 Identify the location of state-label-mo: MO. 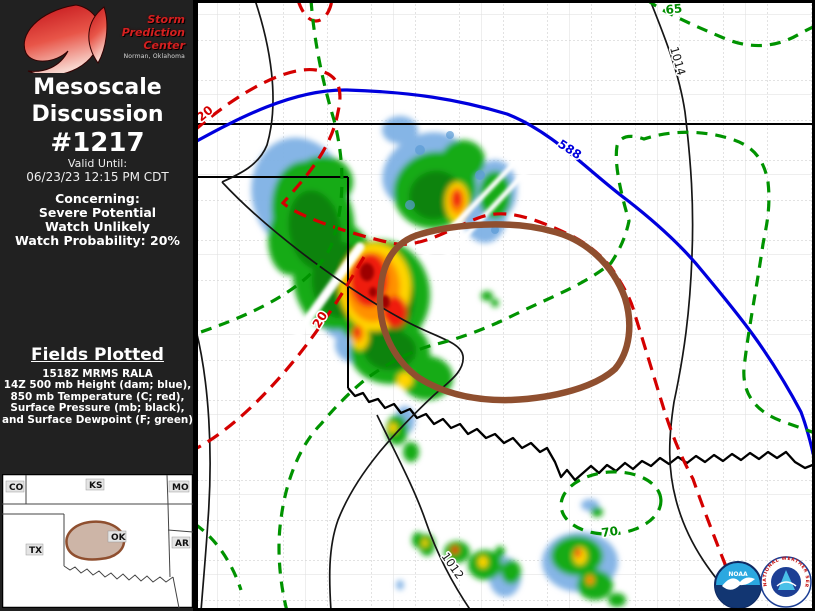
(180, 488).